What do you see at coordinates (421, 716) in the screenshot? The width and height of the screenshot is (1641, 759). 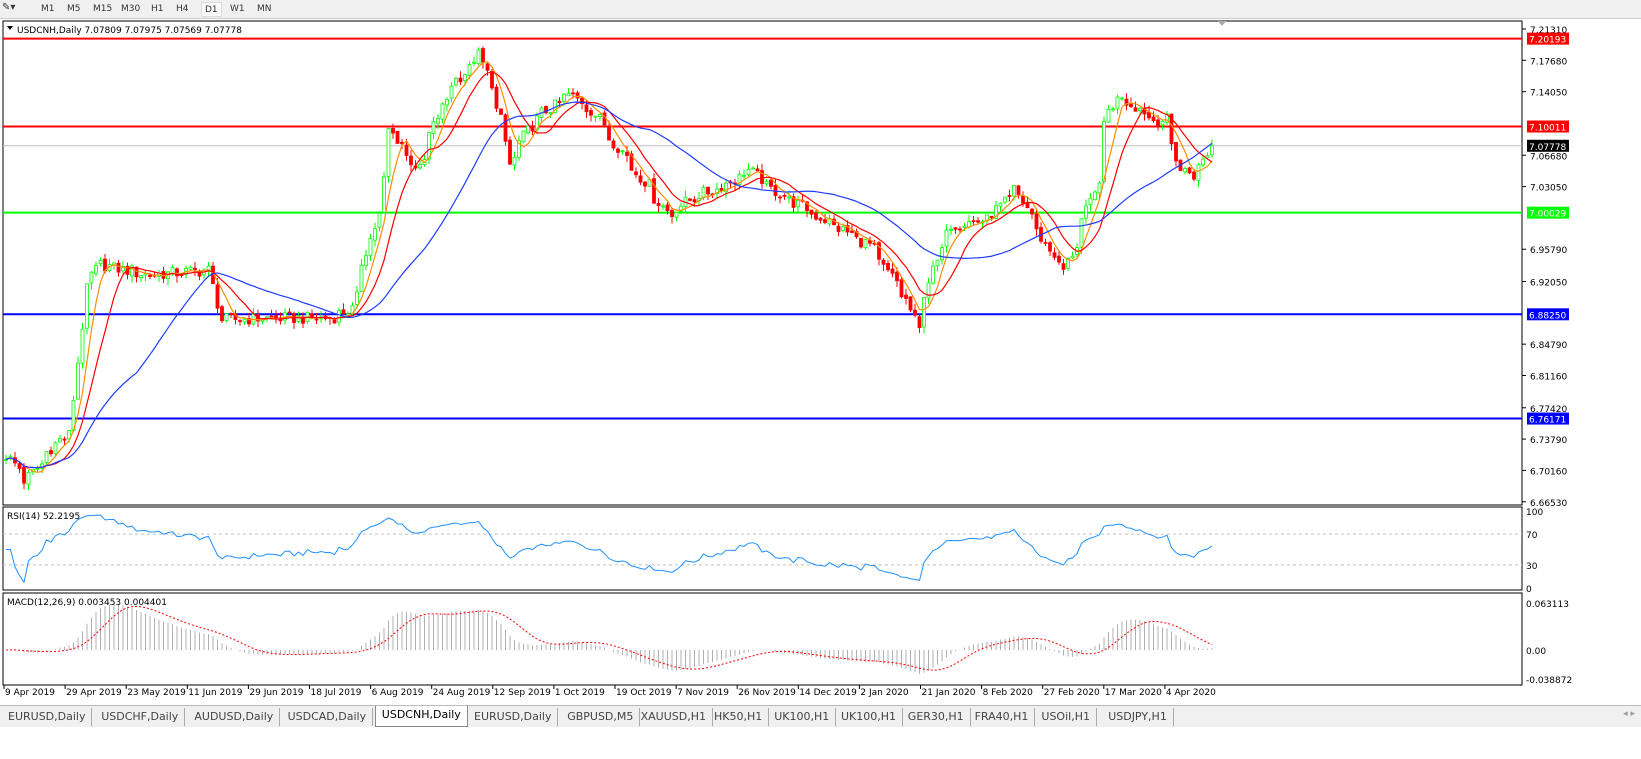 I see `chart-tab: USDCNH,Daily` at bounding box center [421, 716].